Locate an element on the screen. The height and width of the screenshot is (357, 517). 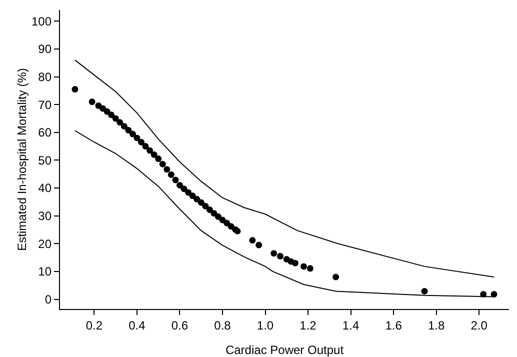
y-tick-label: 0 is located at coordinates (48, 299).